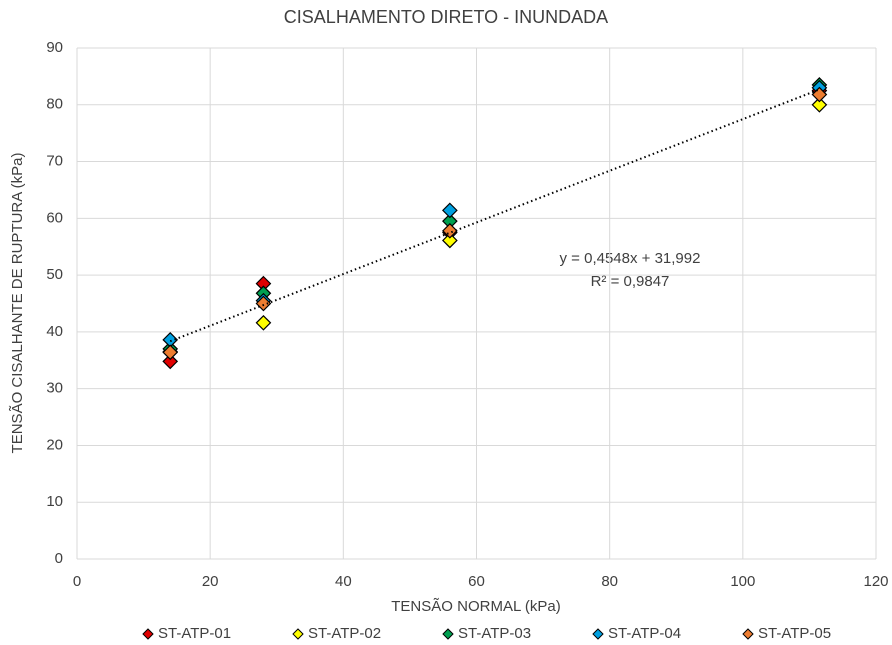 This screenshot has width=892, height=645. What do you see at coordinates (77, 581) in the screenshot?
I see `x-tick-label: 0` at bounding box center [77, 581].